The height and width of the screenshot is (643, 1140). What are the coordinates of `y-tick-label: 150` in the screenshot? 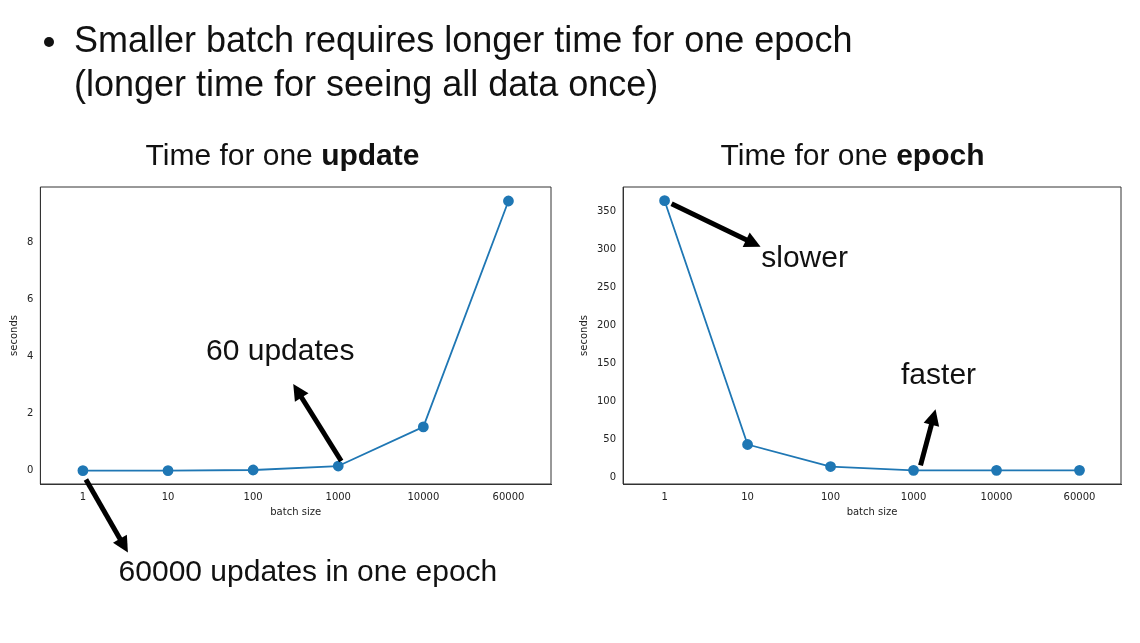 It's located at (606, 362).